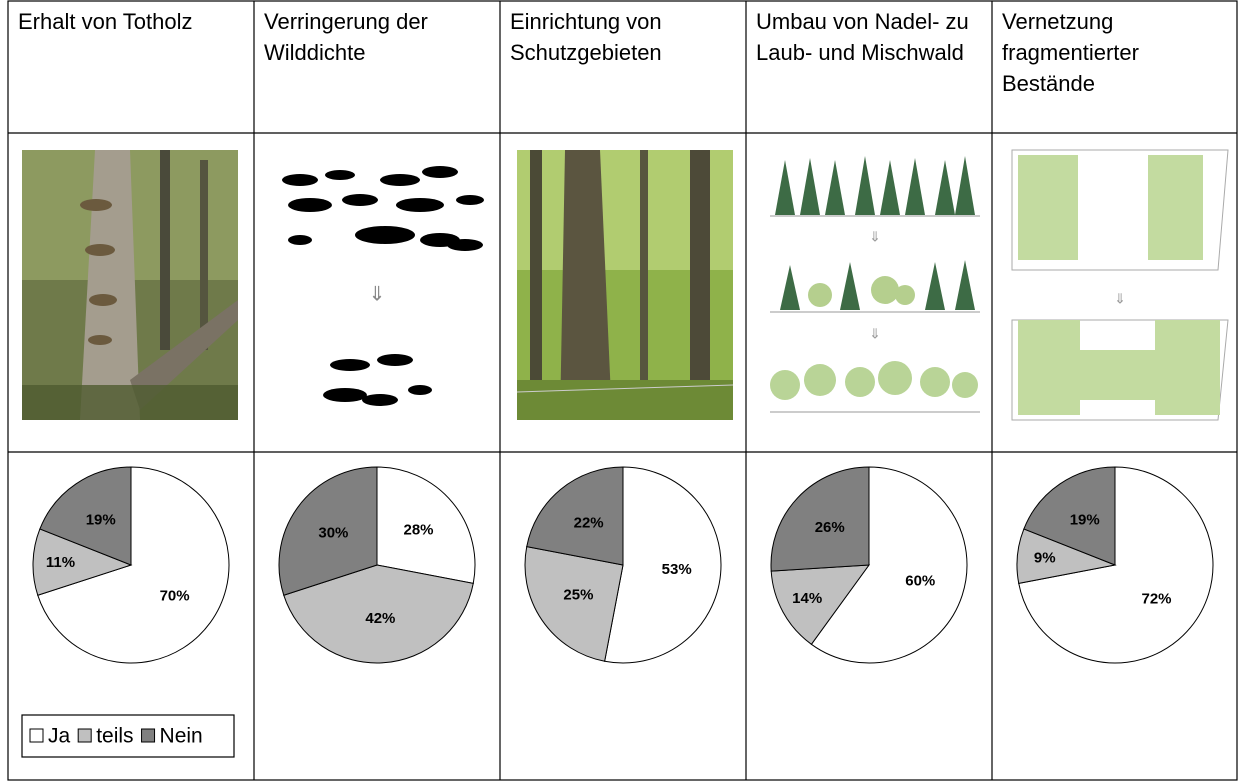  I want to click on legend-frame, so click(128, 736).